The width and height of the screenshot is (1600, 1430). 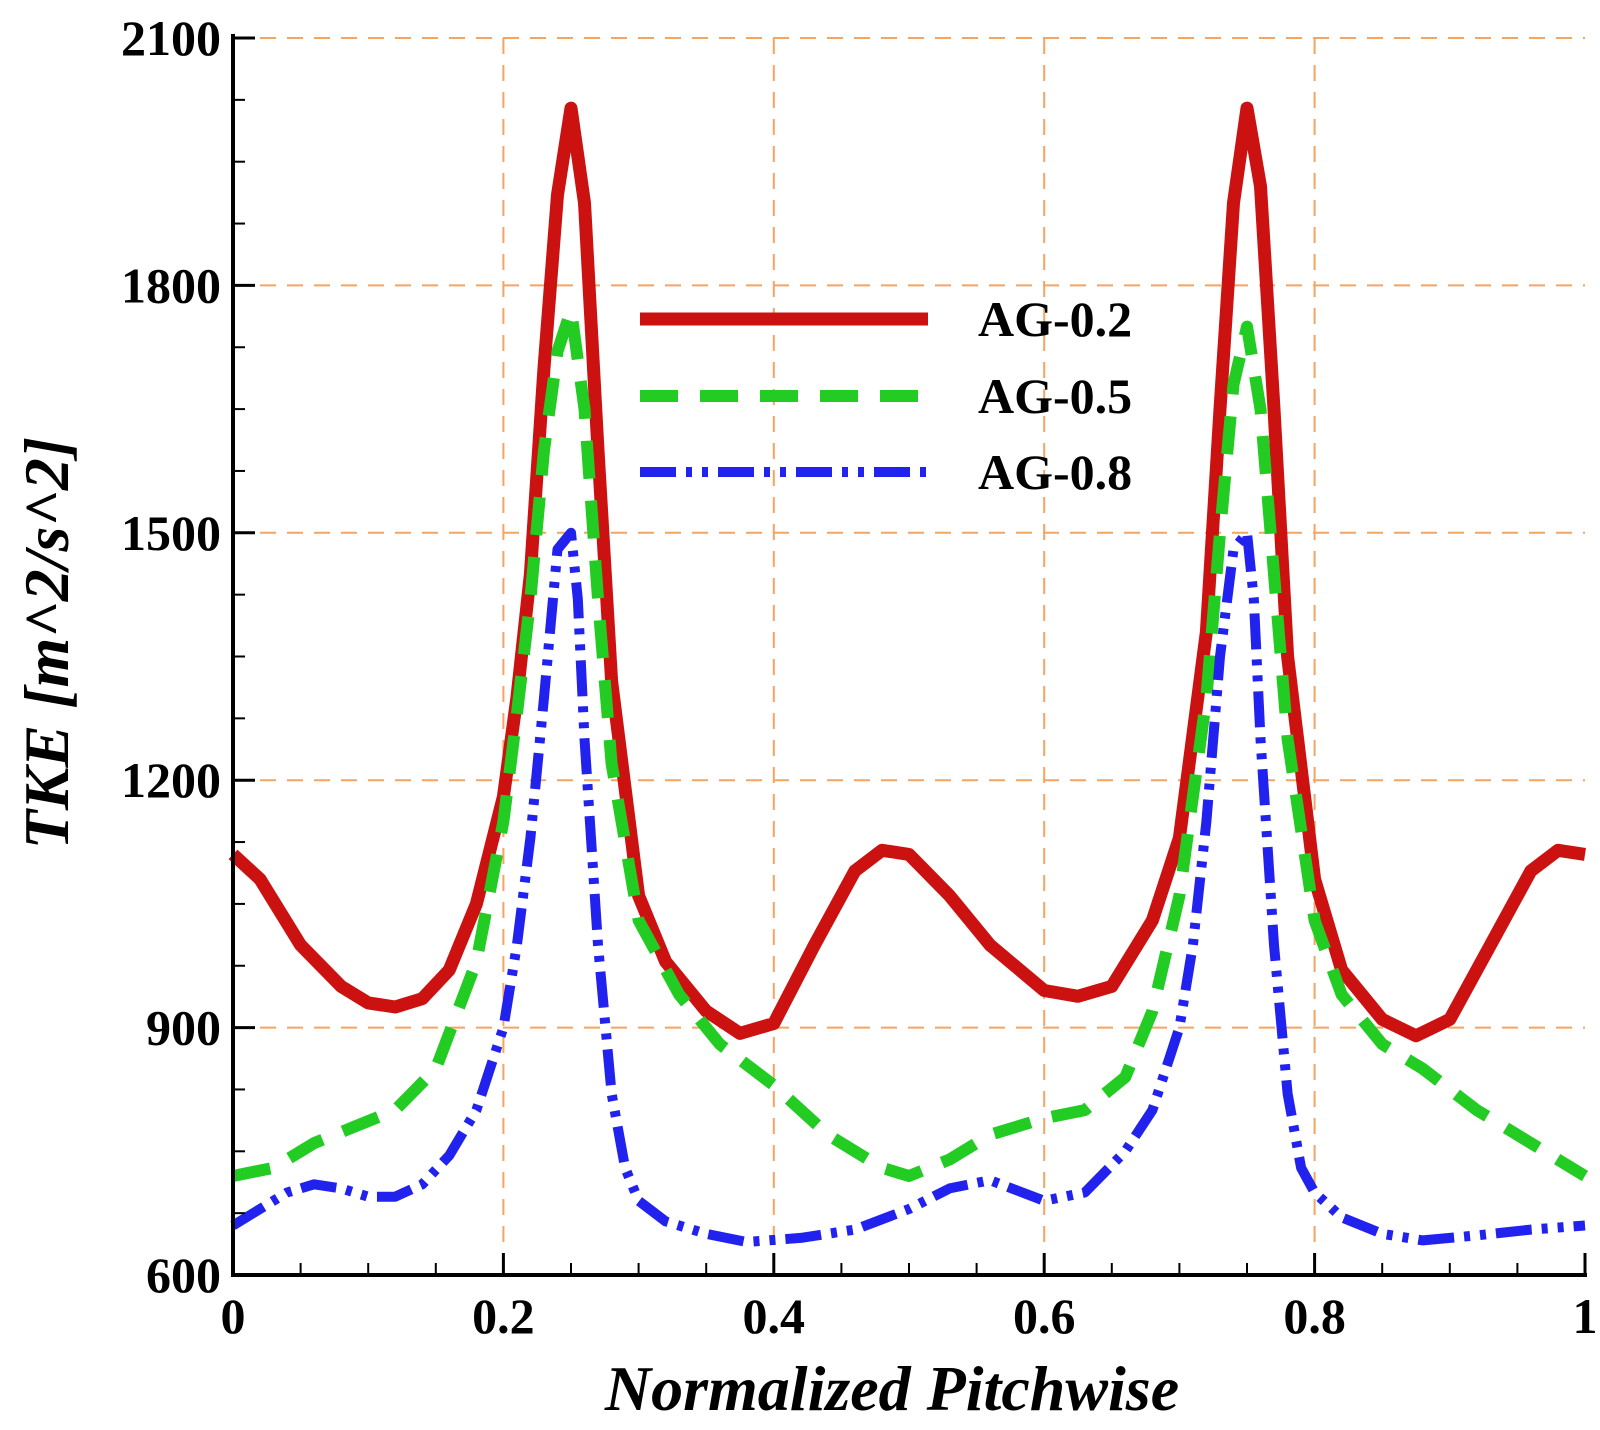 What do you see at coordinates (1044, 1316) in the screenshot?
I see `x-tick-label-3: 0.6` at bounding box center [1044, 1316].